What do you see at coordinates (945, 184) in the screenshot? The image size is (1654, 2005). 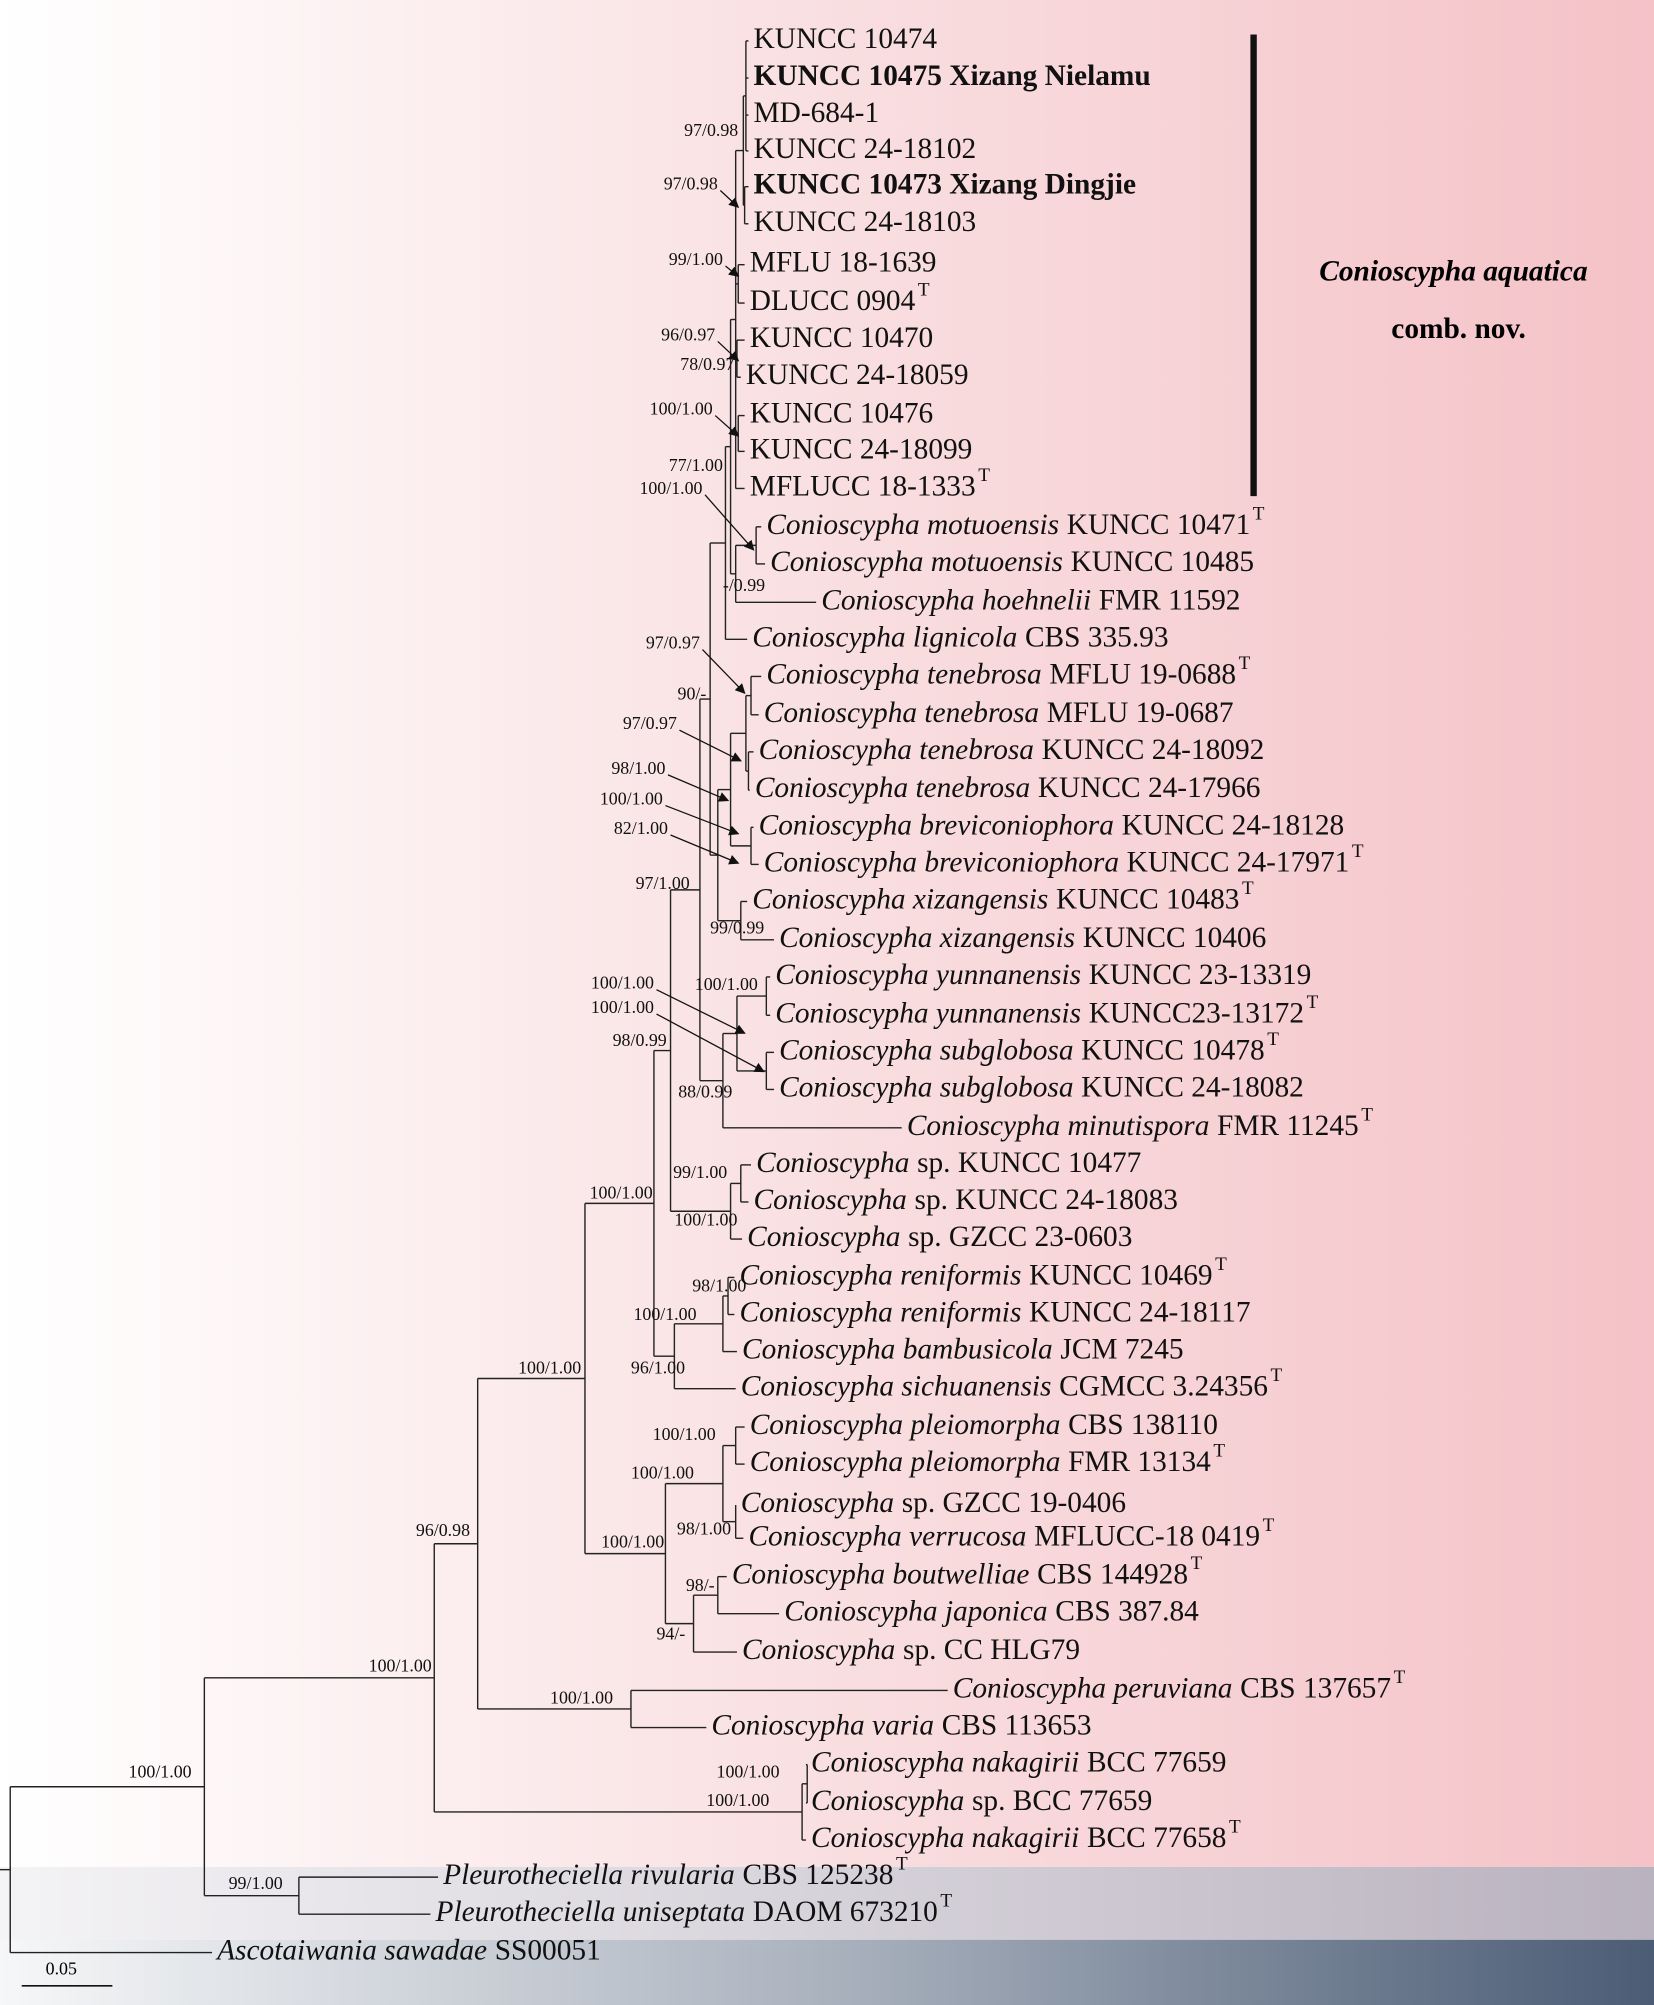 I see `taxon-label: KUNCC 10473 Xizang Dingjie` at bounding box center [945, 184].